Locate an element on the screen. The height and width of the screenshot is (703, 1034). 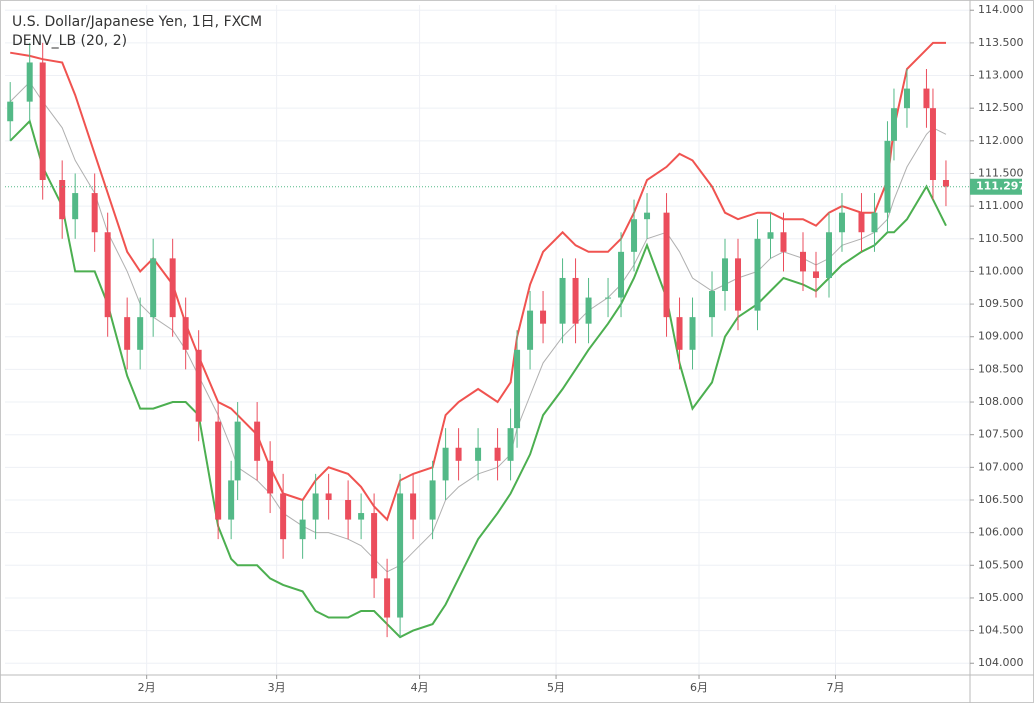
y-tick-label: 107.000 is located at coordinates (1001, 466).